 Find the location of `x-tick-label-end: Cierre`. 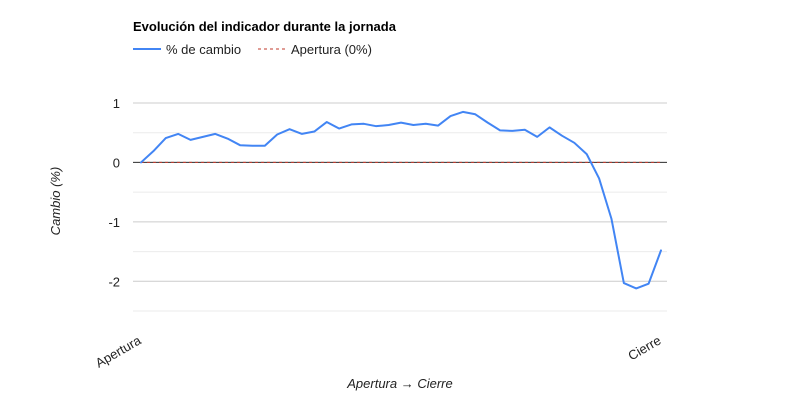

x-tick-label-end: Cierre is located at coordinates (644, 348).